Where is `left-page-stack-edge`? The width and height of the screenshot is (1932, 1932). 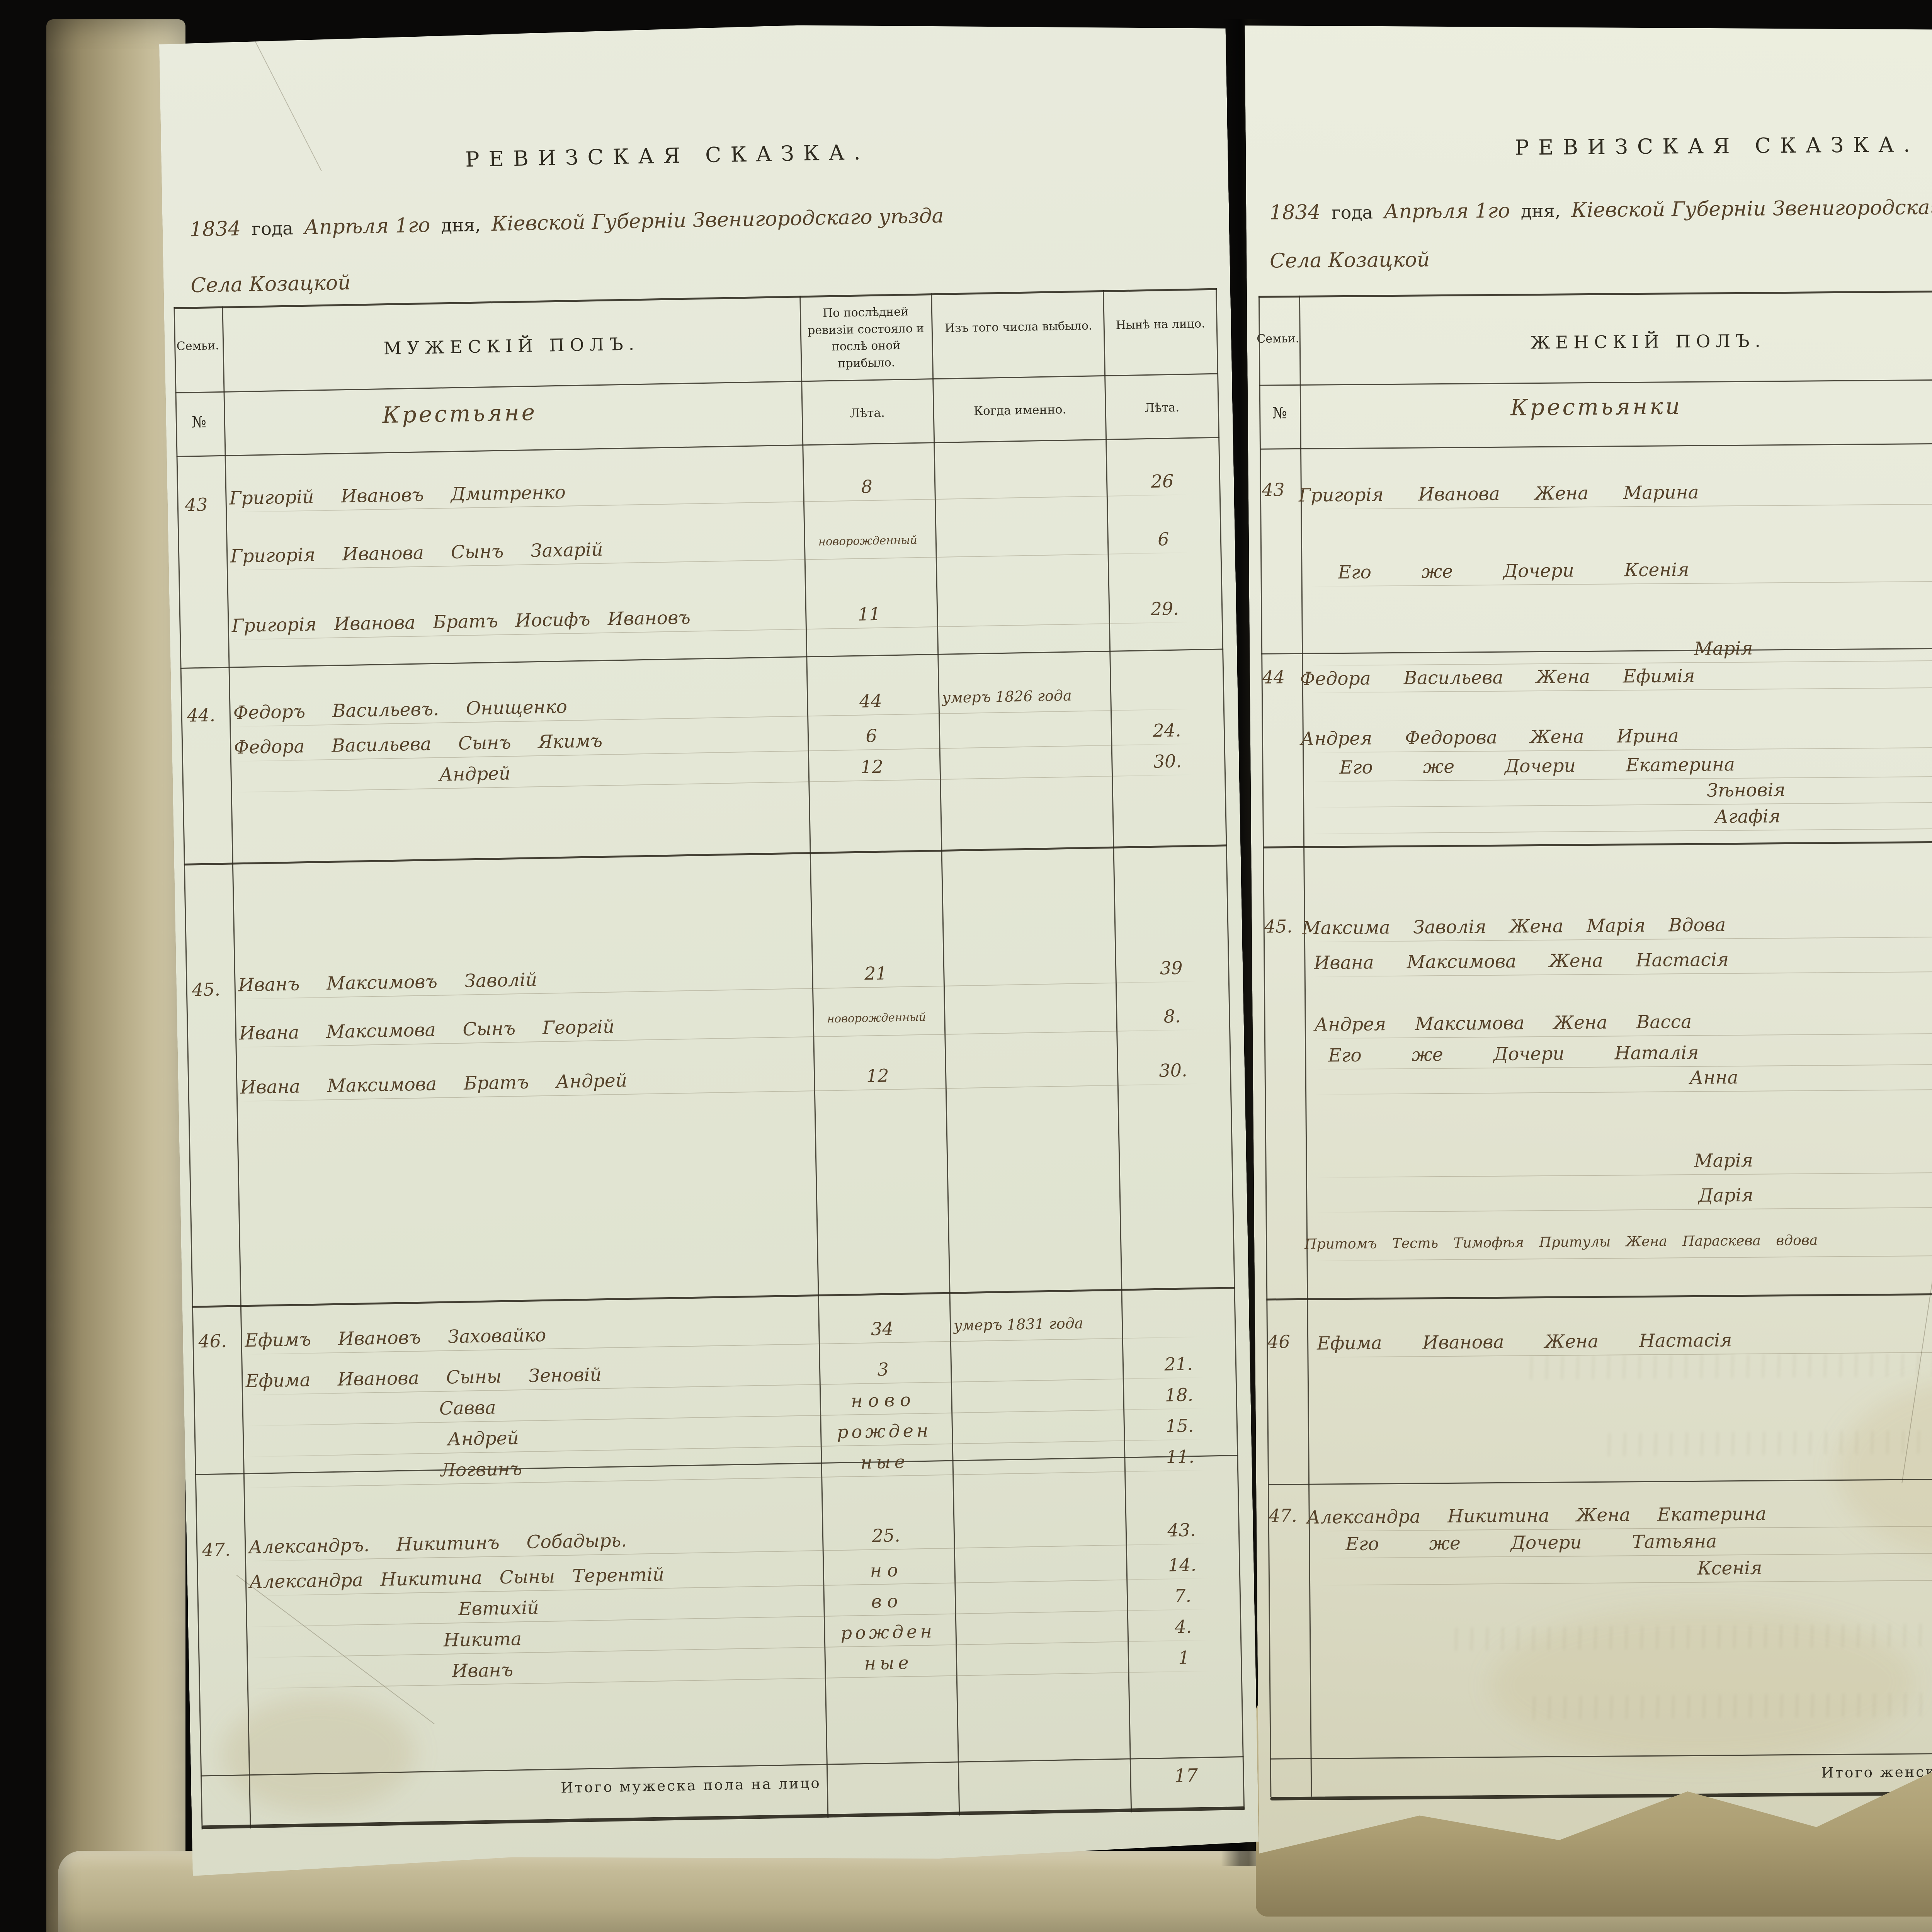 left-page-stack-edge is located at coordinates (116, 976).